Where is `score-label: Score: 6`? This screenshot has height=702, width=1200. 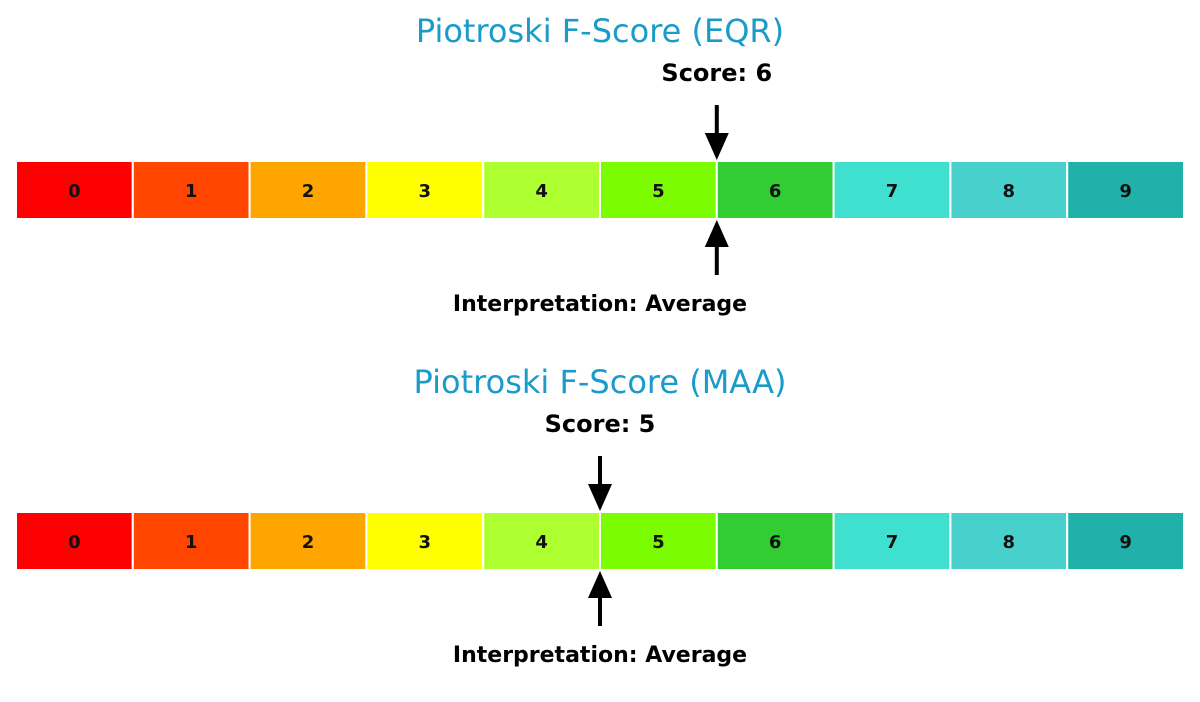
score-label: Score: 6 is located at coordinates (716, 73).